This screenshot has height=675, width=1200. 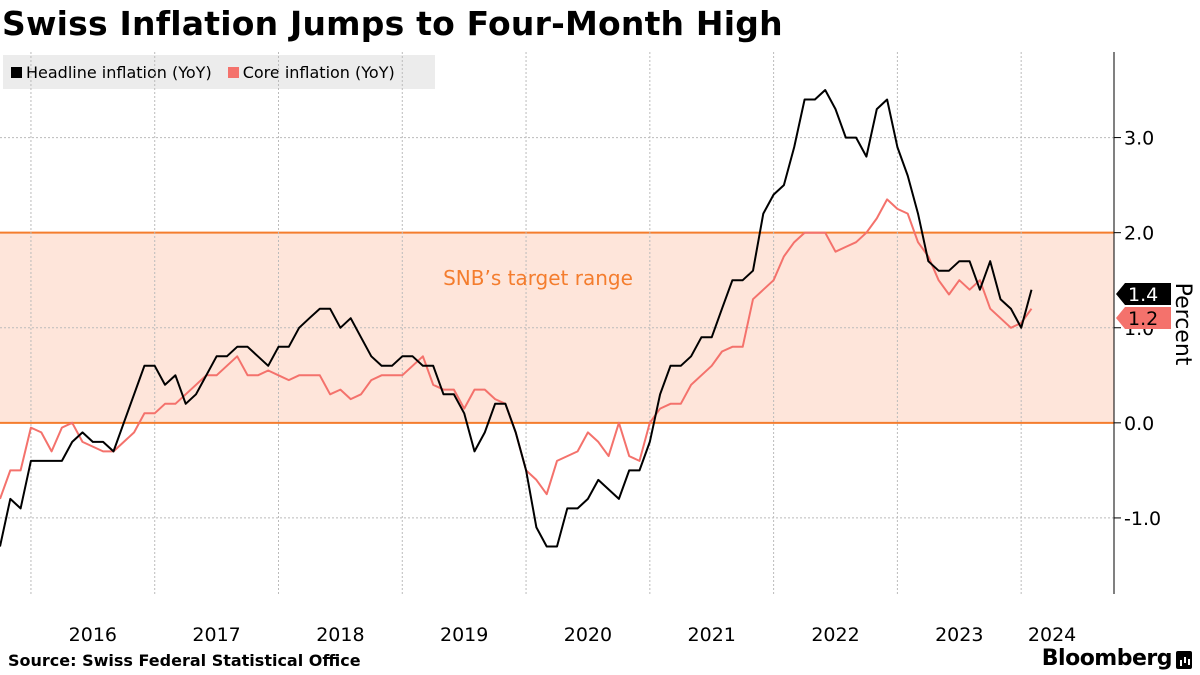 I want to click on legend-item-core: Core inflation (YoY), so click(x=311, y=72).